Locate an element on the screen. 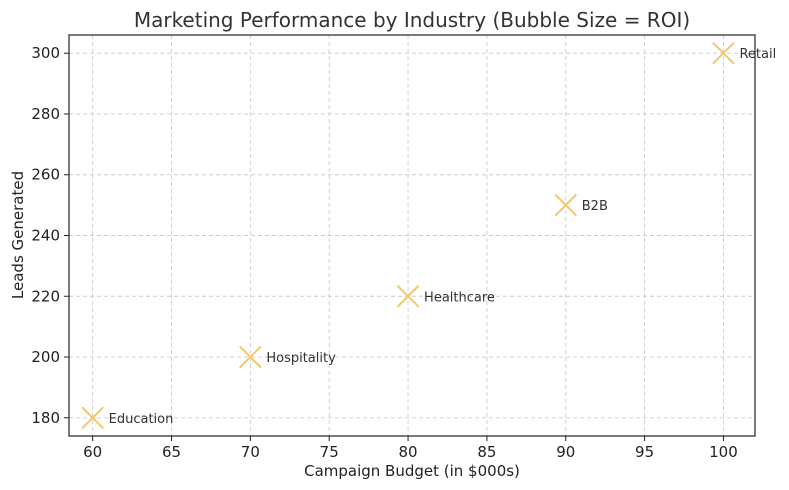  point-label: Hospitality is located at coordinates (301, 358).